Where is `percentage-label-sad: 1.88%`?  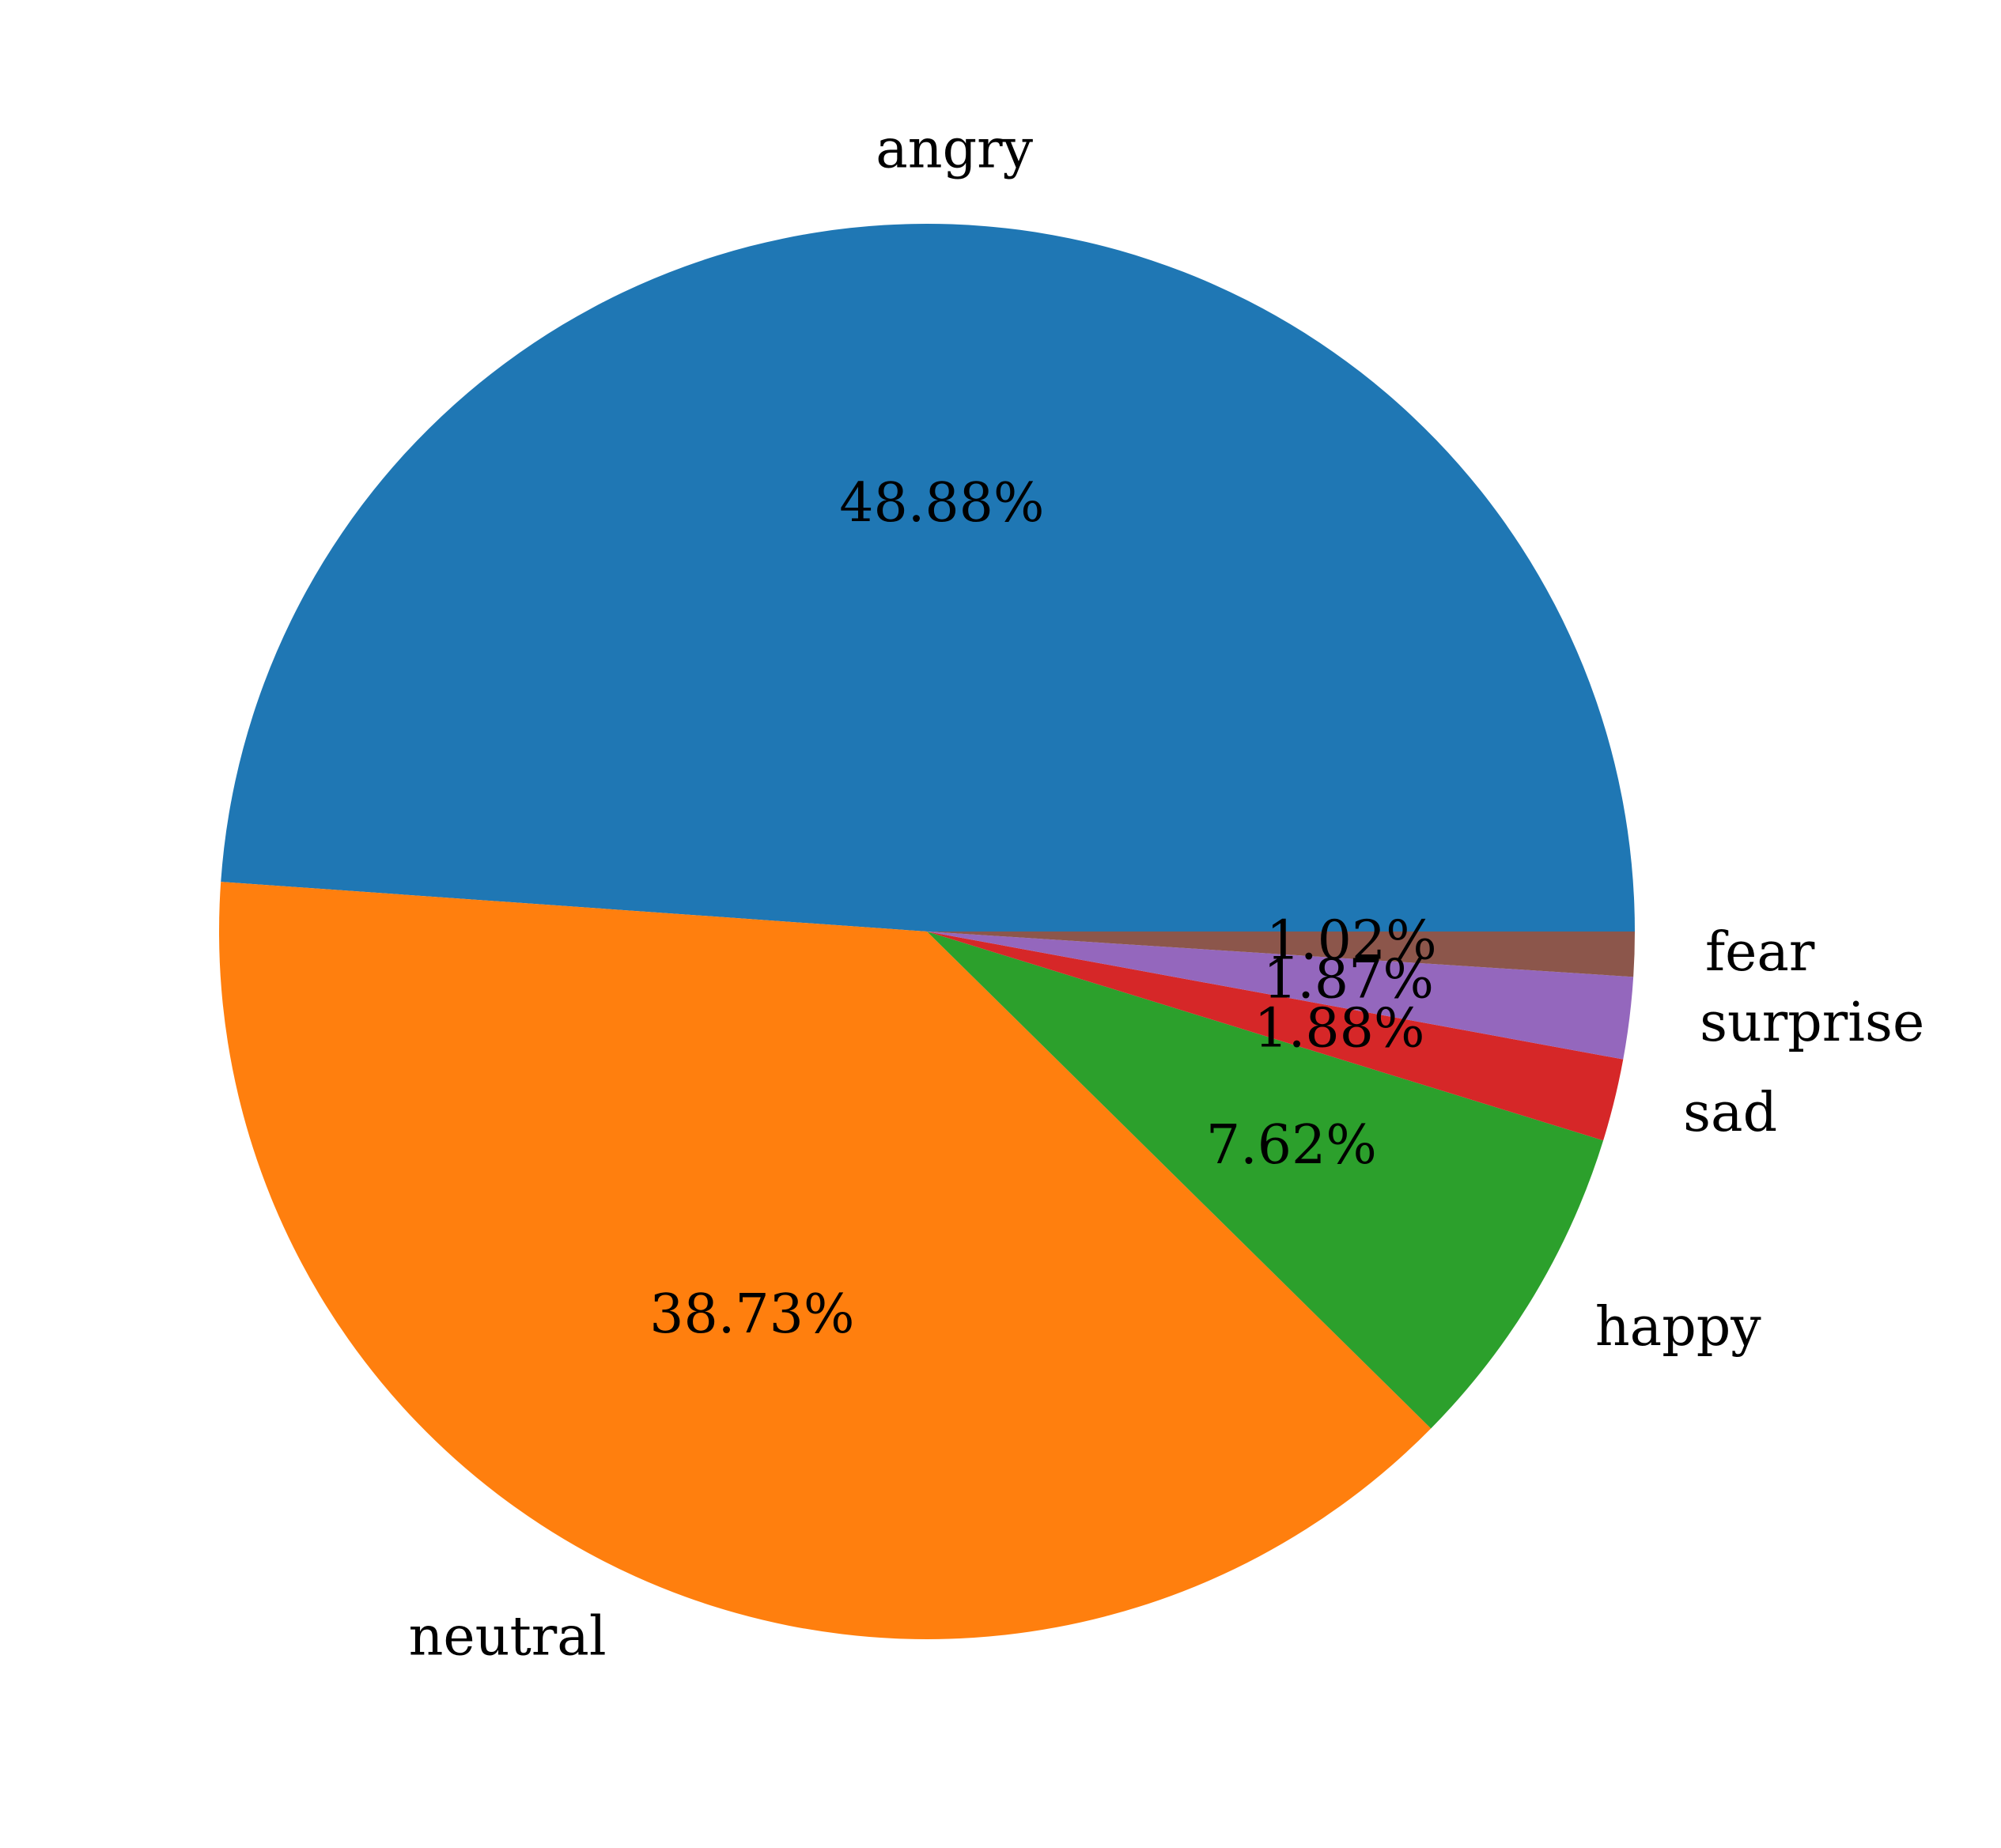 percentage-label-sad: 1.88% is located at coordinates (1339, 1028).